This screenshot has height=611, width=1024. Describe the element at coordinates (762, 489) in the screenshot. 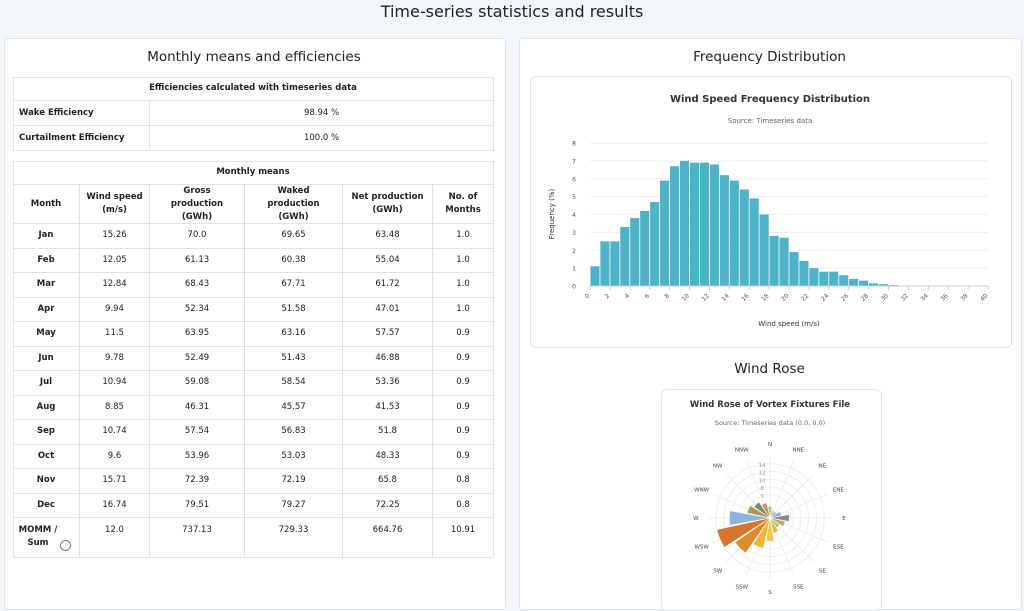

I see `r-tick-label: 8` at that location.